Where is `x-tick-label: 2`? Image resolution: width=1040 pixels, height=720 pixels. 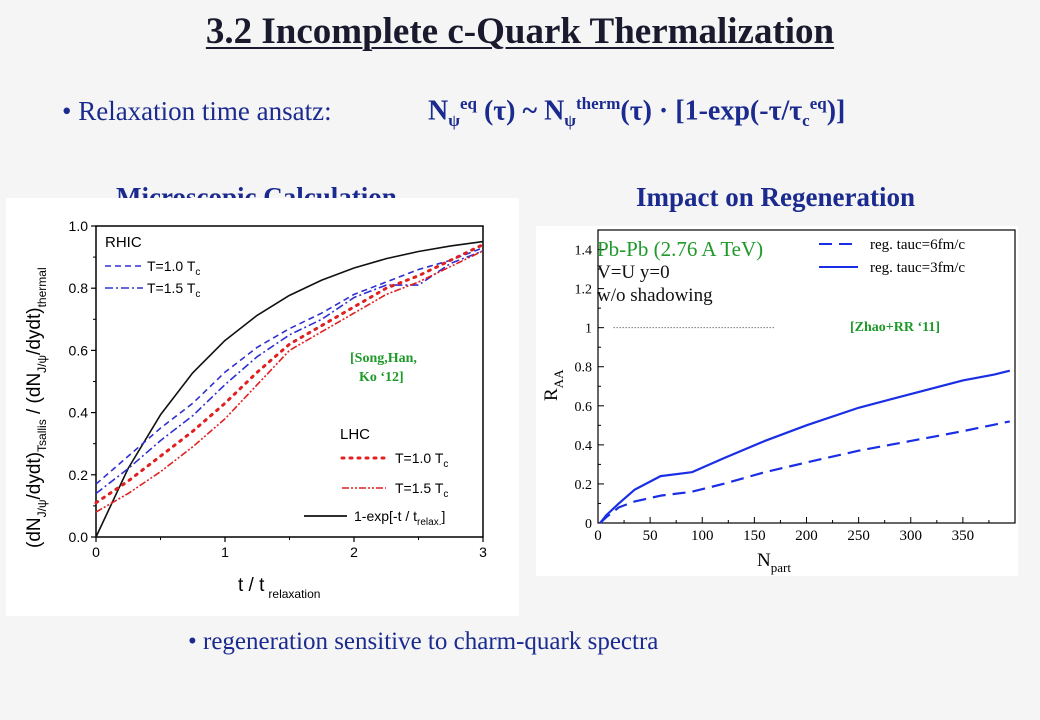
x-tick-label: 2 is located at coordinates (354, 552).